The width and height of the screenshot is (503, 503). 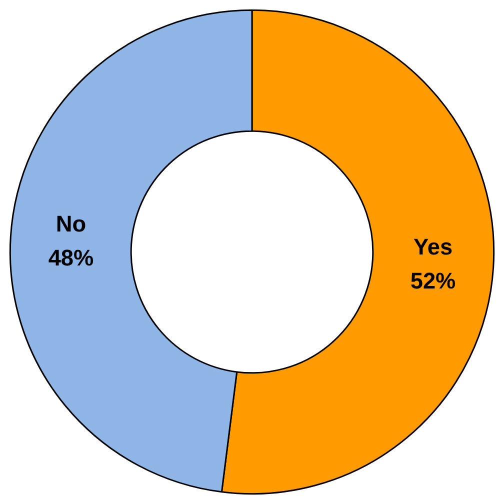 What do you see at coordinates (433, 280) in the screenshot?
I see `data-label: 52%` at bounding box center [433, 280].